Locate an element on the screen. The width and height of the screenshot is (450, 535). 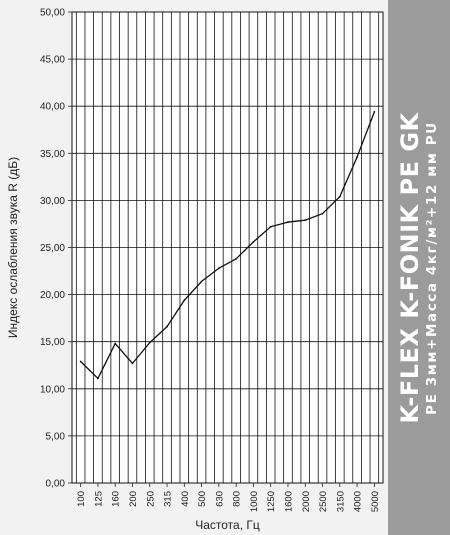
x-tick-label: 200 is located at coordinates (133, 499).